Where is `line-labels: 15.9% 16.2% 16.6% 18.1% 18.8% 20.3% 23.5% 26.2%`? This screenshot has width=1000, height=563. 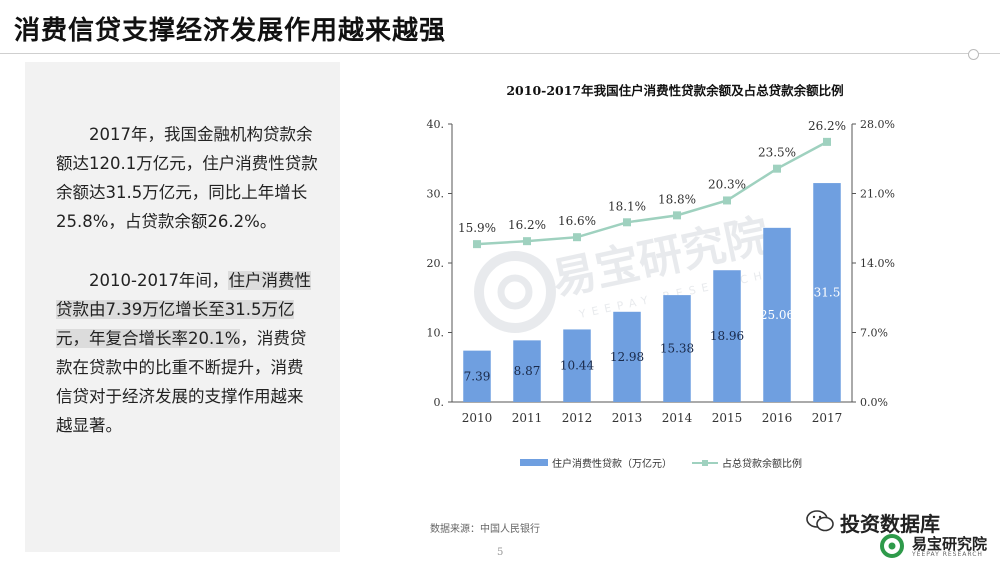 line-labels: 15.9% 16.2% 16.6% 18.1% 18.8% 20.3% 23.5% 26.2% is located at coordinates (652, 177).